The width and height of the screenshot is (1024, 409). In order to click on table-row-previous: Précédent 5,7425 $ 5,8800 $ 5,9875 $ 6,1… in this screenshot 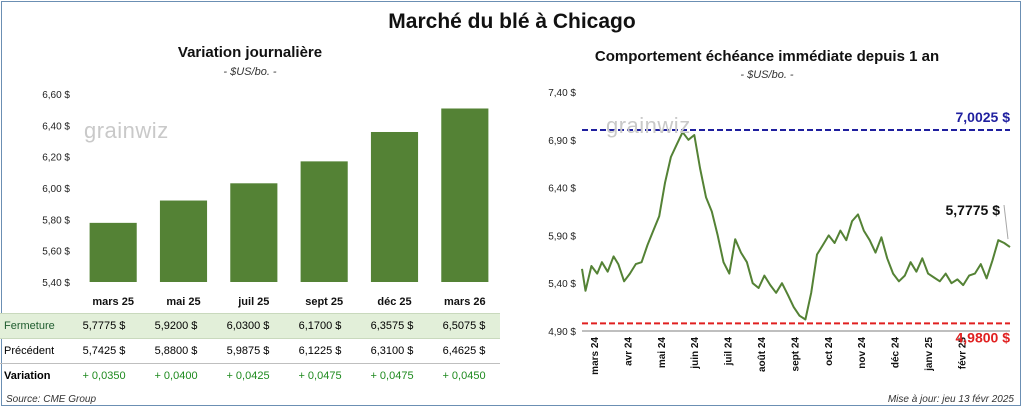, I will do `click(250, 351)`.